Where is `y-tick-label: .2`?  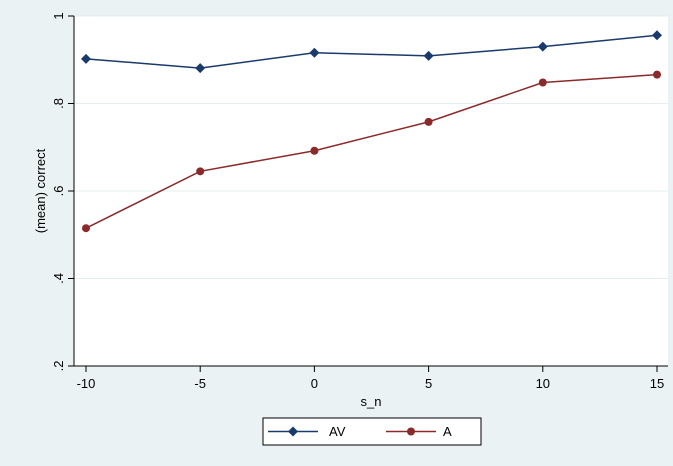 y-tick-label: .2 is located at coordinates (58, 366).